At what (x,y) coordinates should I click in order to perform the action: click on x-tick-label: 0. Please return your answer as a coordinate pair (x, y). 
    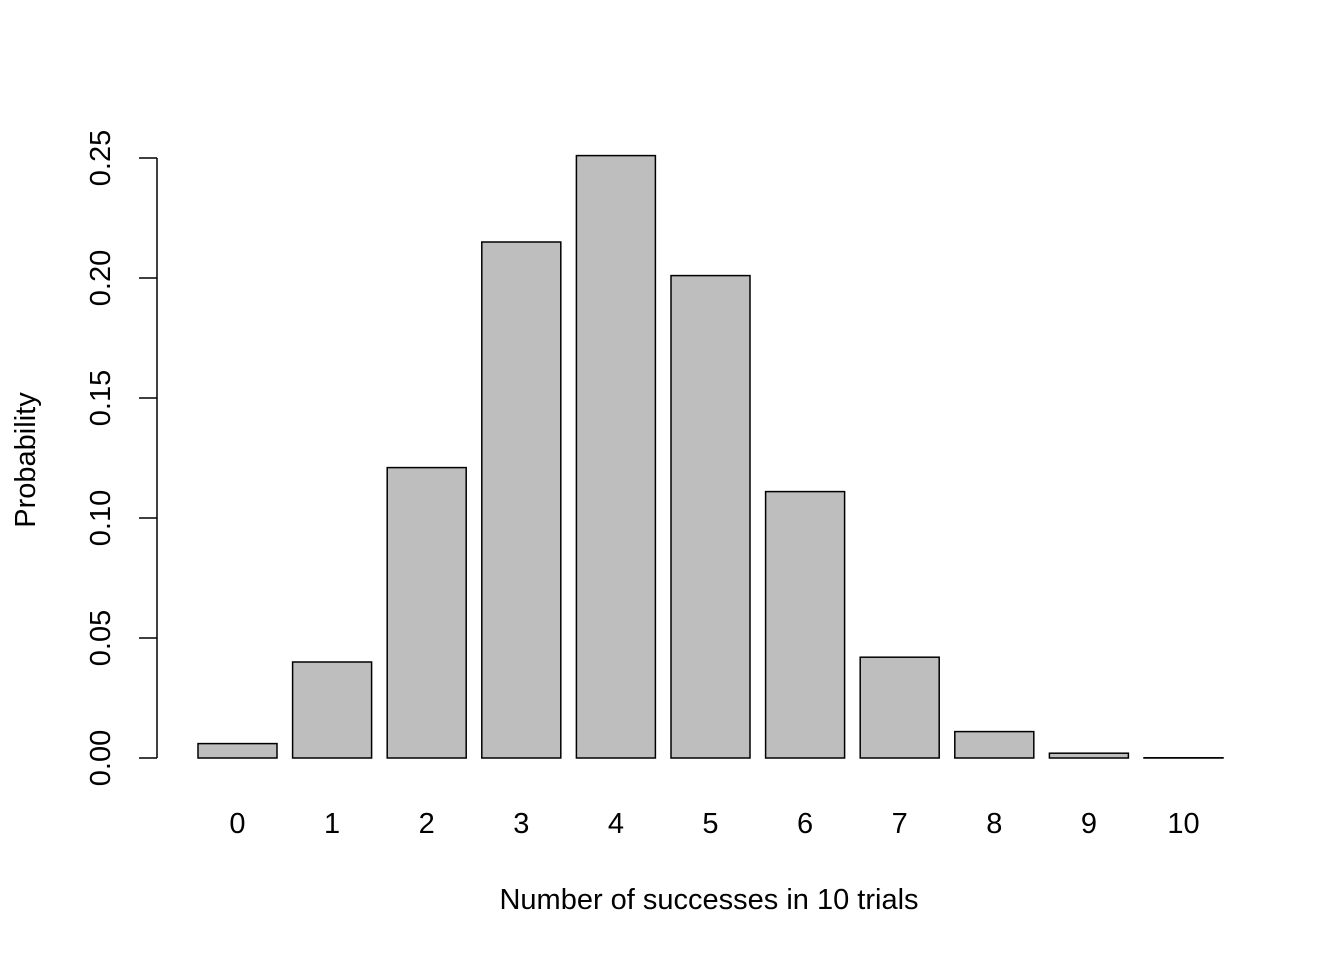
    Looking at the image, I should click on (237, 824).